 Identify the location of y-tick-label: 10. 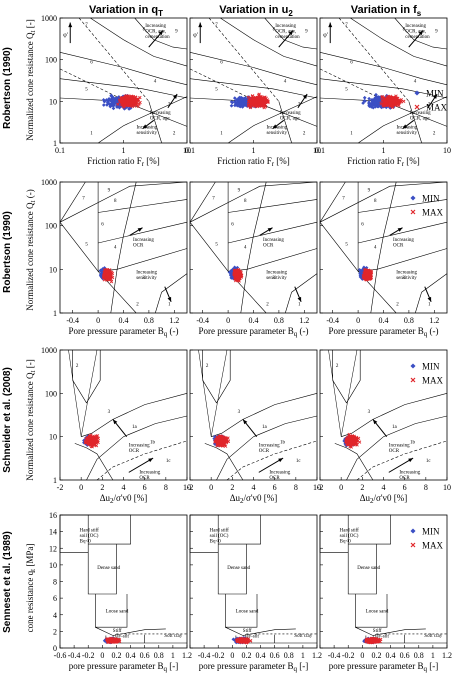
(53, 437).